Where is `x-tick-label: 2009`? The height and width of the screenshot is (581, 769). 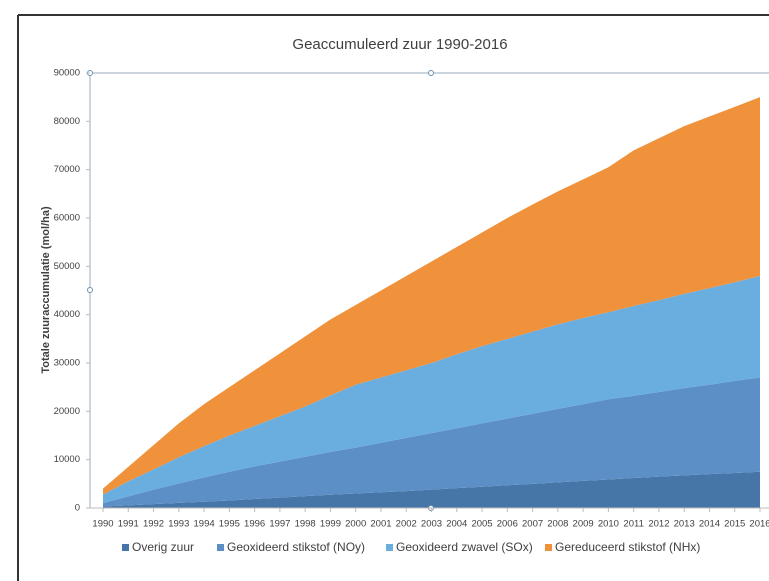
x-tick-label: 2009 is located at coordinates (583, 524).